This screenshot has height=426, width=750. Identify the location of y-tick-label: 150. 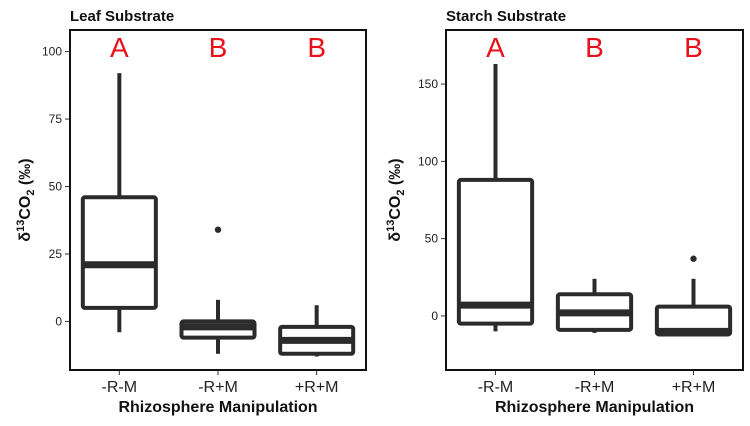
(428, 84).